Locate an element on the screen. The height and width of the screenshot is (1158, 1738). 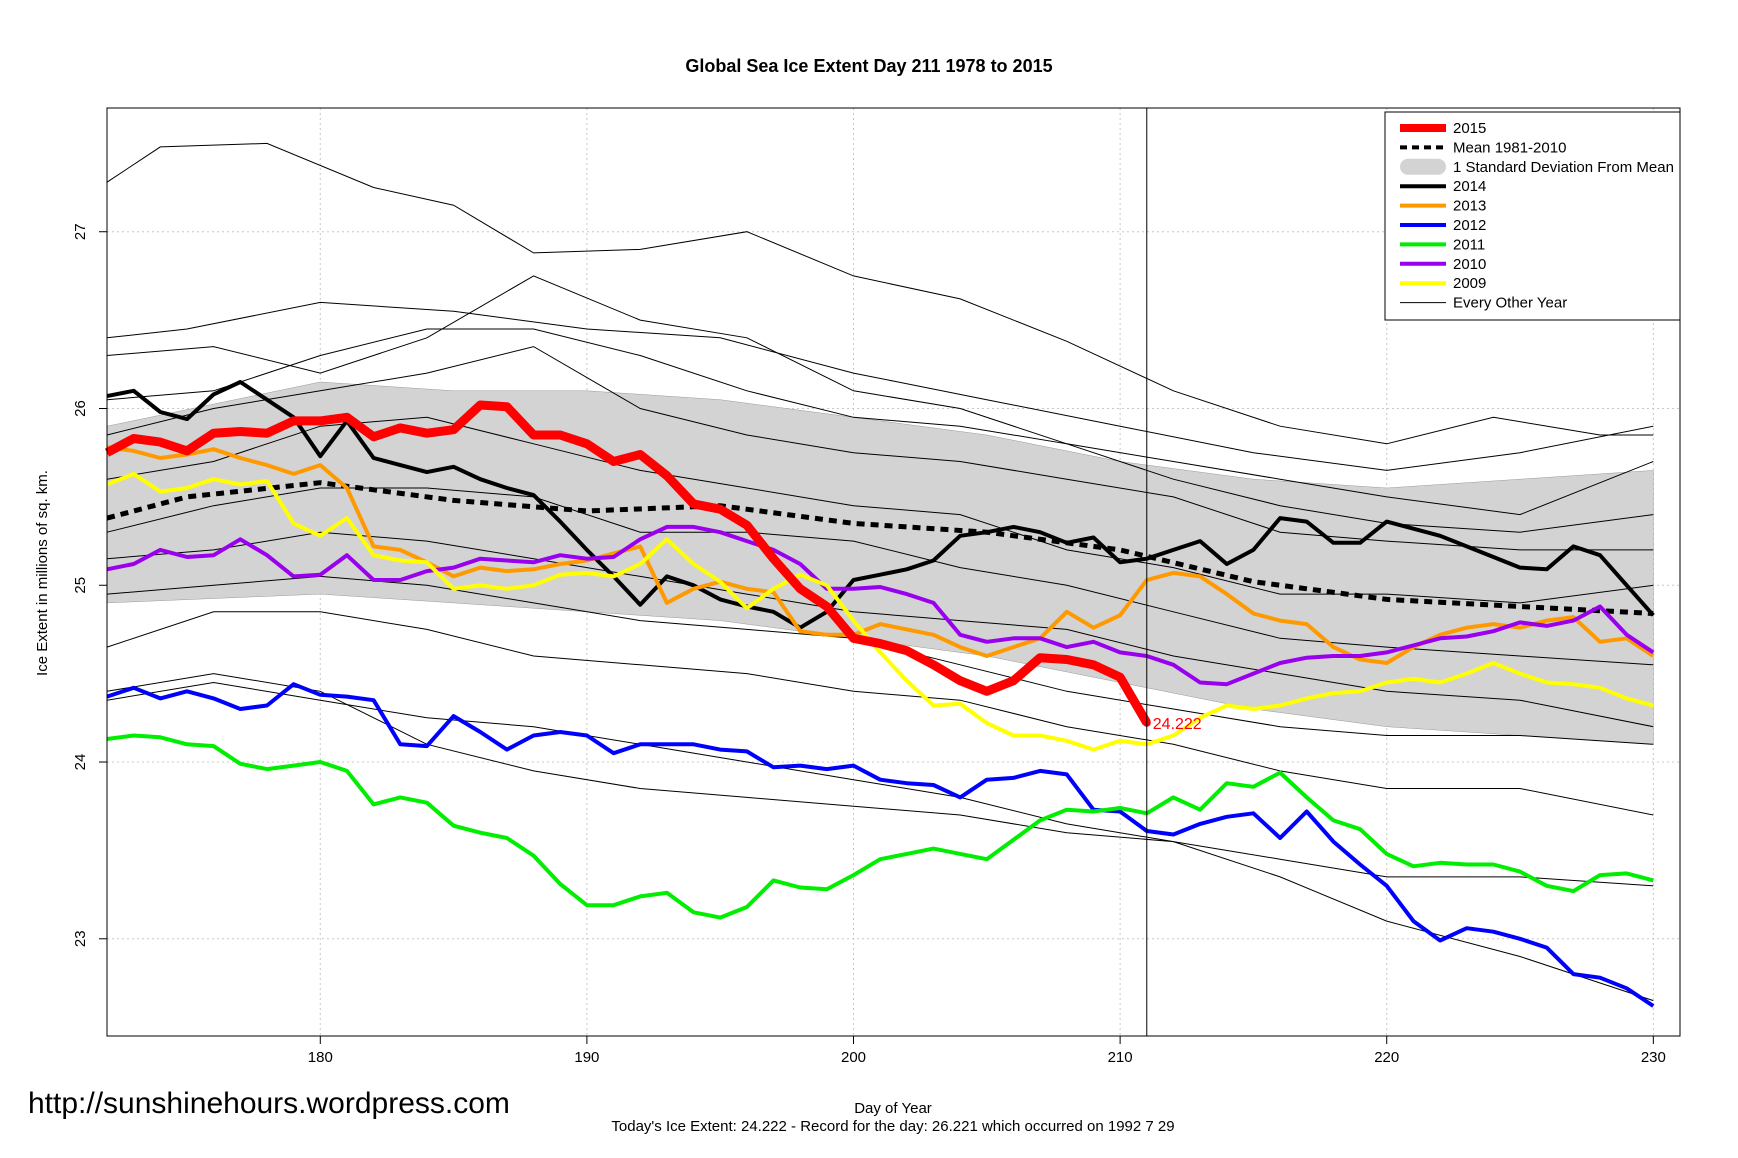
legend-label: 2010 is located at coordinates (1469, 264).